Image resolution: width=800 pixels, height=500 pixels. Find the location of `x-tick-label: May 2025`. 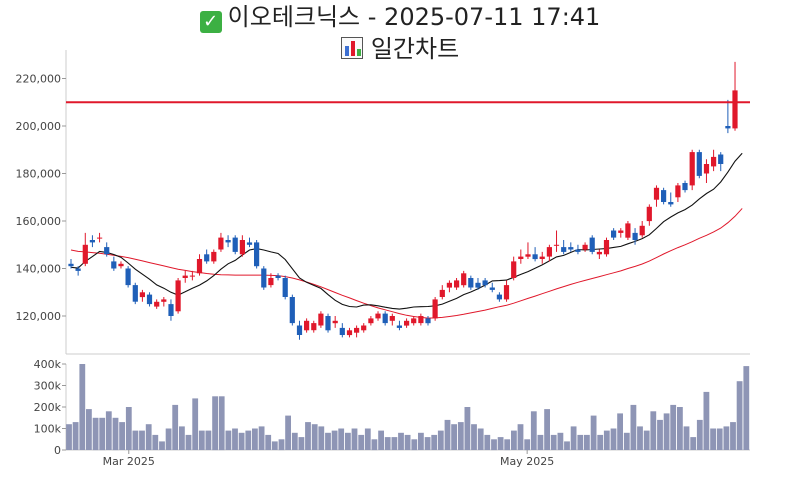

x-tick-label: May 2025 is located at coordinates (527, 461).